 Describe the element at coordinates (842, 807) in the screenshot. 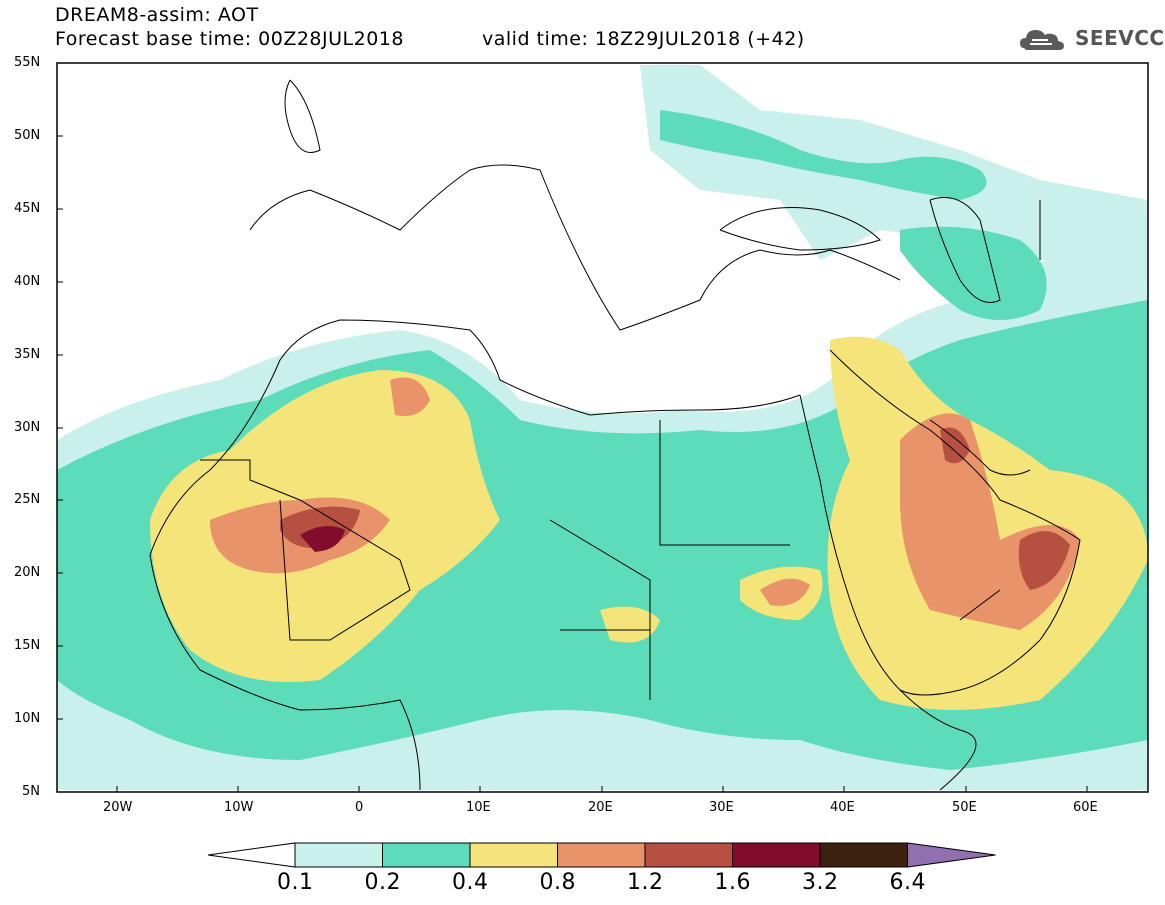

I see `lon-label: 40E` at that location.